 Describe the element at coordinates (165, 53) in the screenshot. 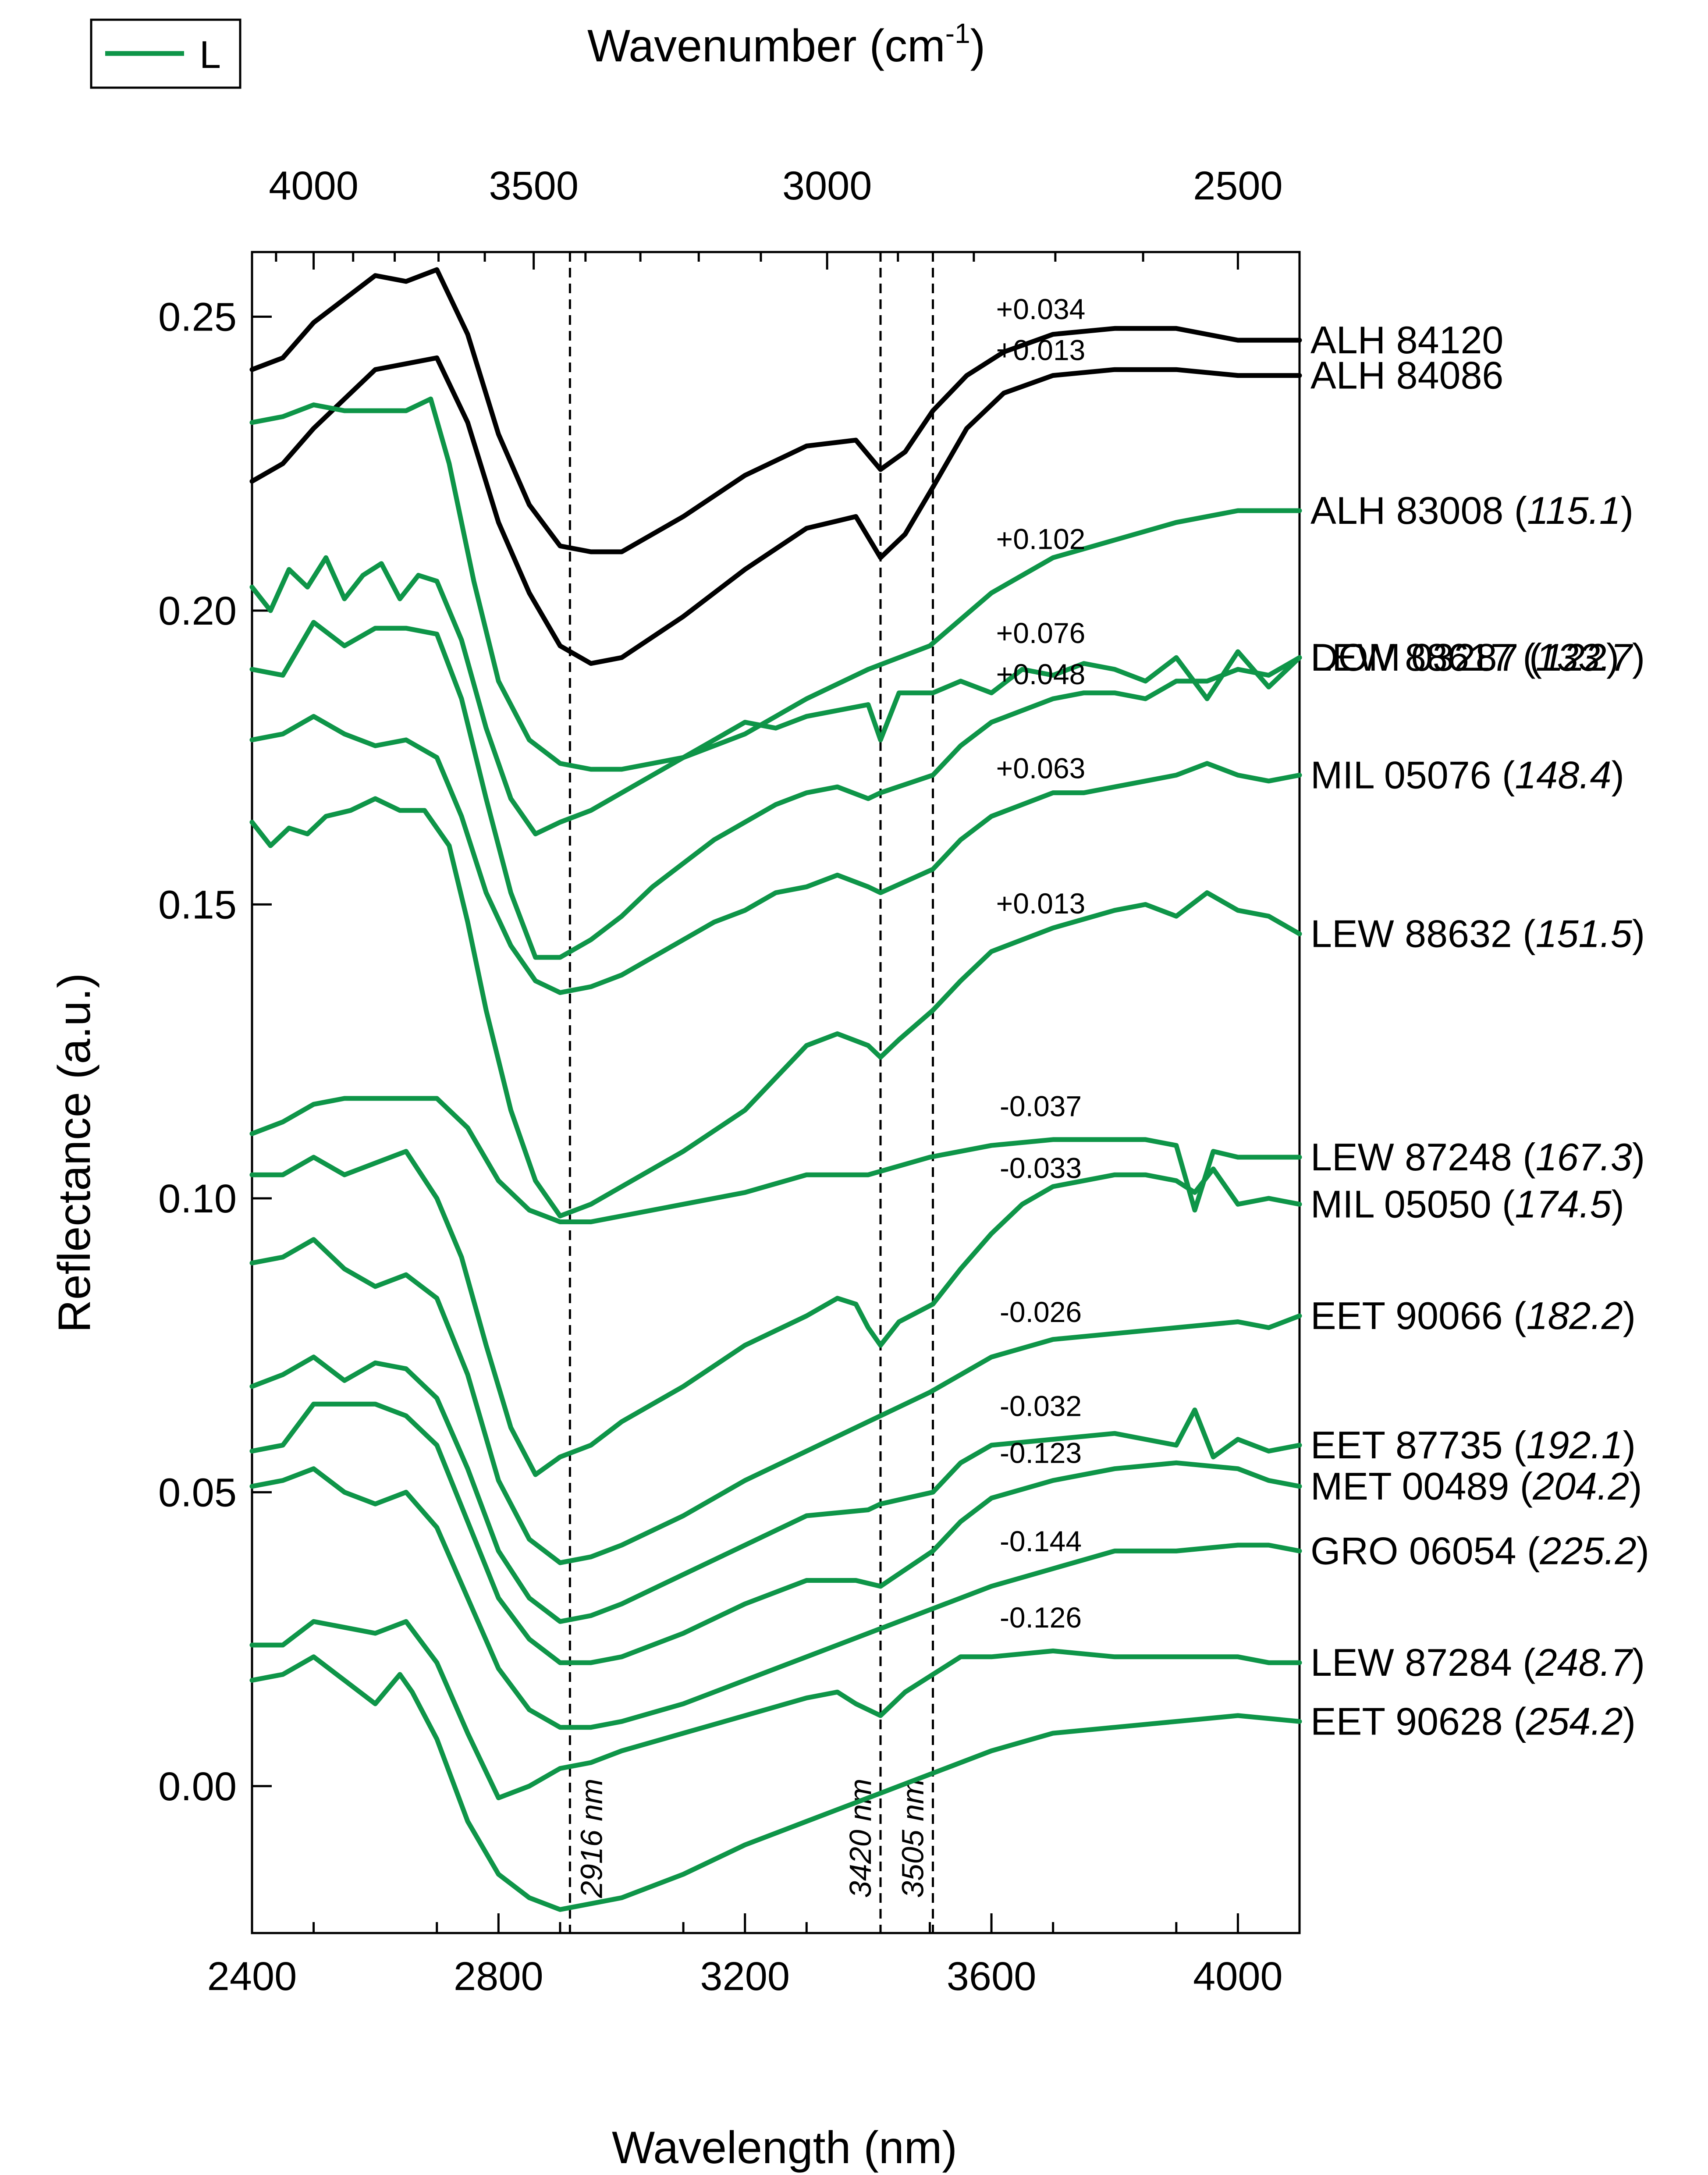

I see `legend: L` at that location.